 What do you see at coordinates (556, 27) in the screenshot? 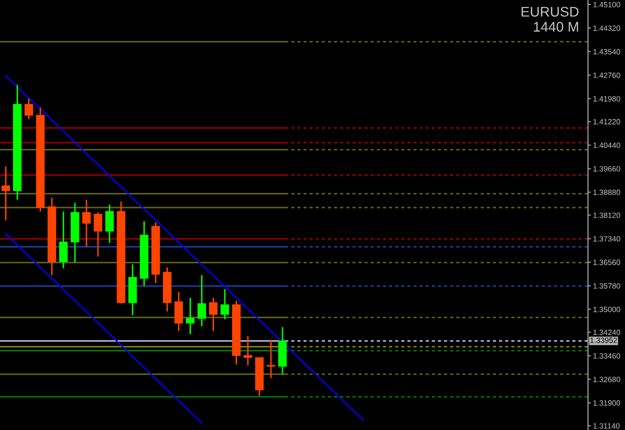
I see `annotation: 1440 M` at bounding box center [556, 27].